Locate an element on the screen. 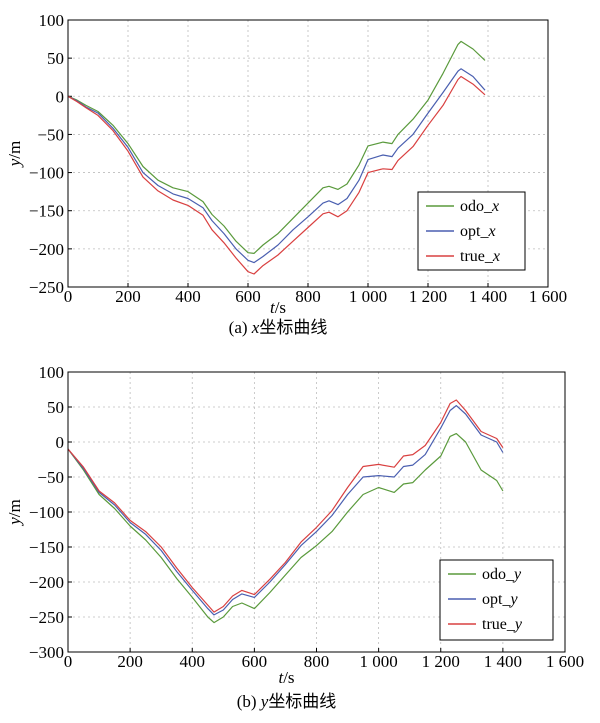  y-tick-label: −300 is located at coordinates (46, 652).